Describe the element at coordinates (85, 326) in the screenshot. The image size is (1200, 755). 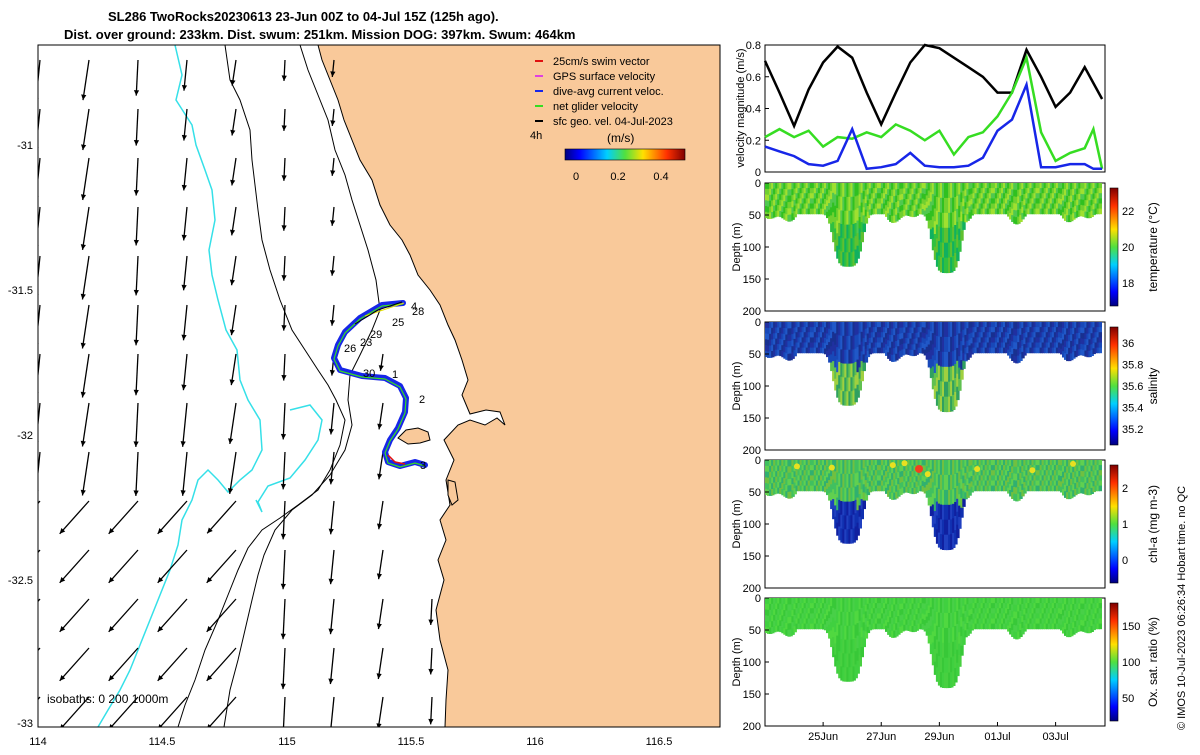
I see `velocity-arrow` at that location.